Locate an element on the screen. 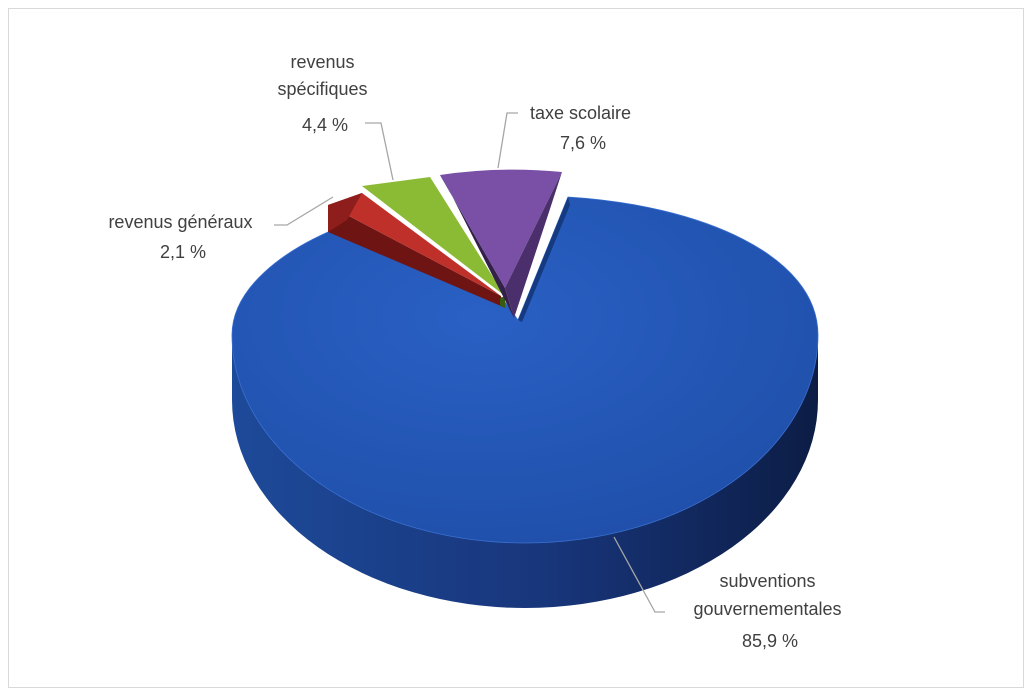 Image resolution: width=1034 pixels, height=696 pixels. slice-taxe-top is located at coordinates (501, 228).